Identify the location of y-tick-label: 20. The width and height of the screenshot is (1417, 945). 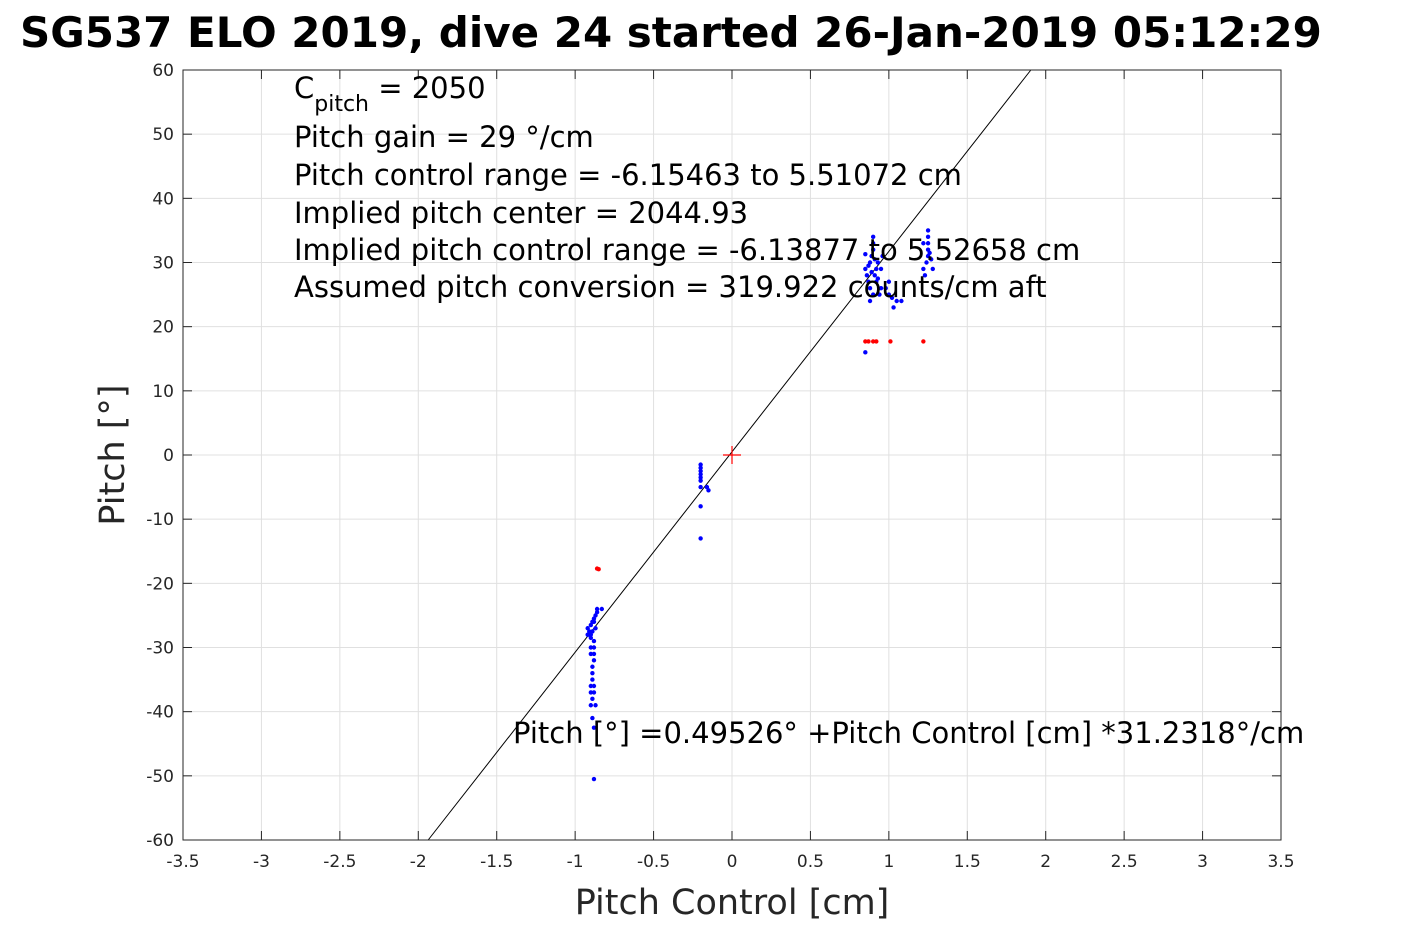
(163, 328).